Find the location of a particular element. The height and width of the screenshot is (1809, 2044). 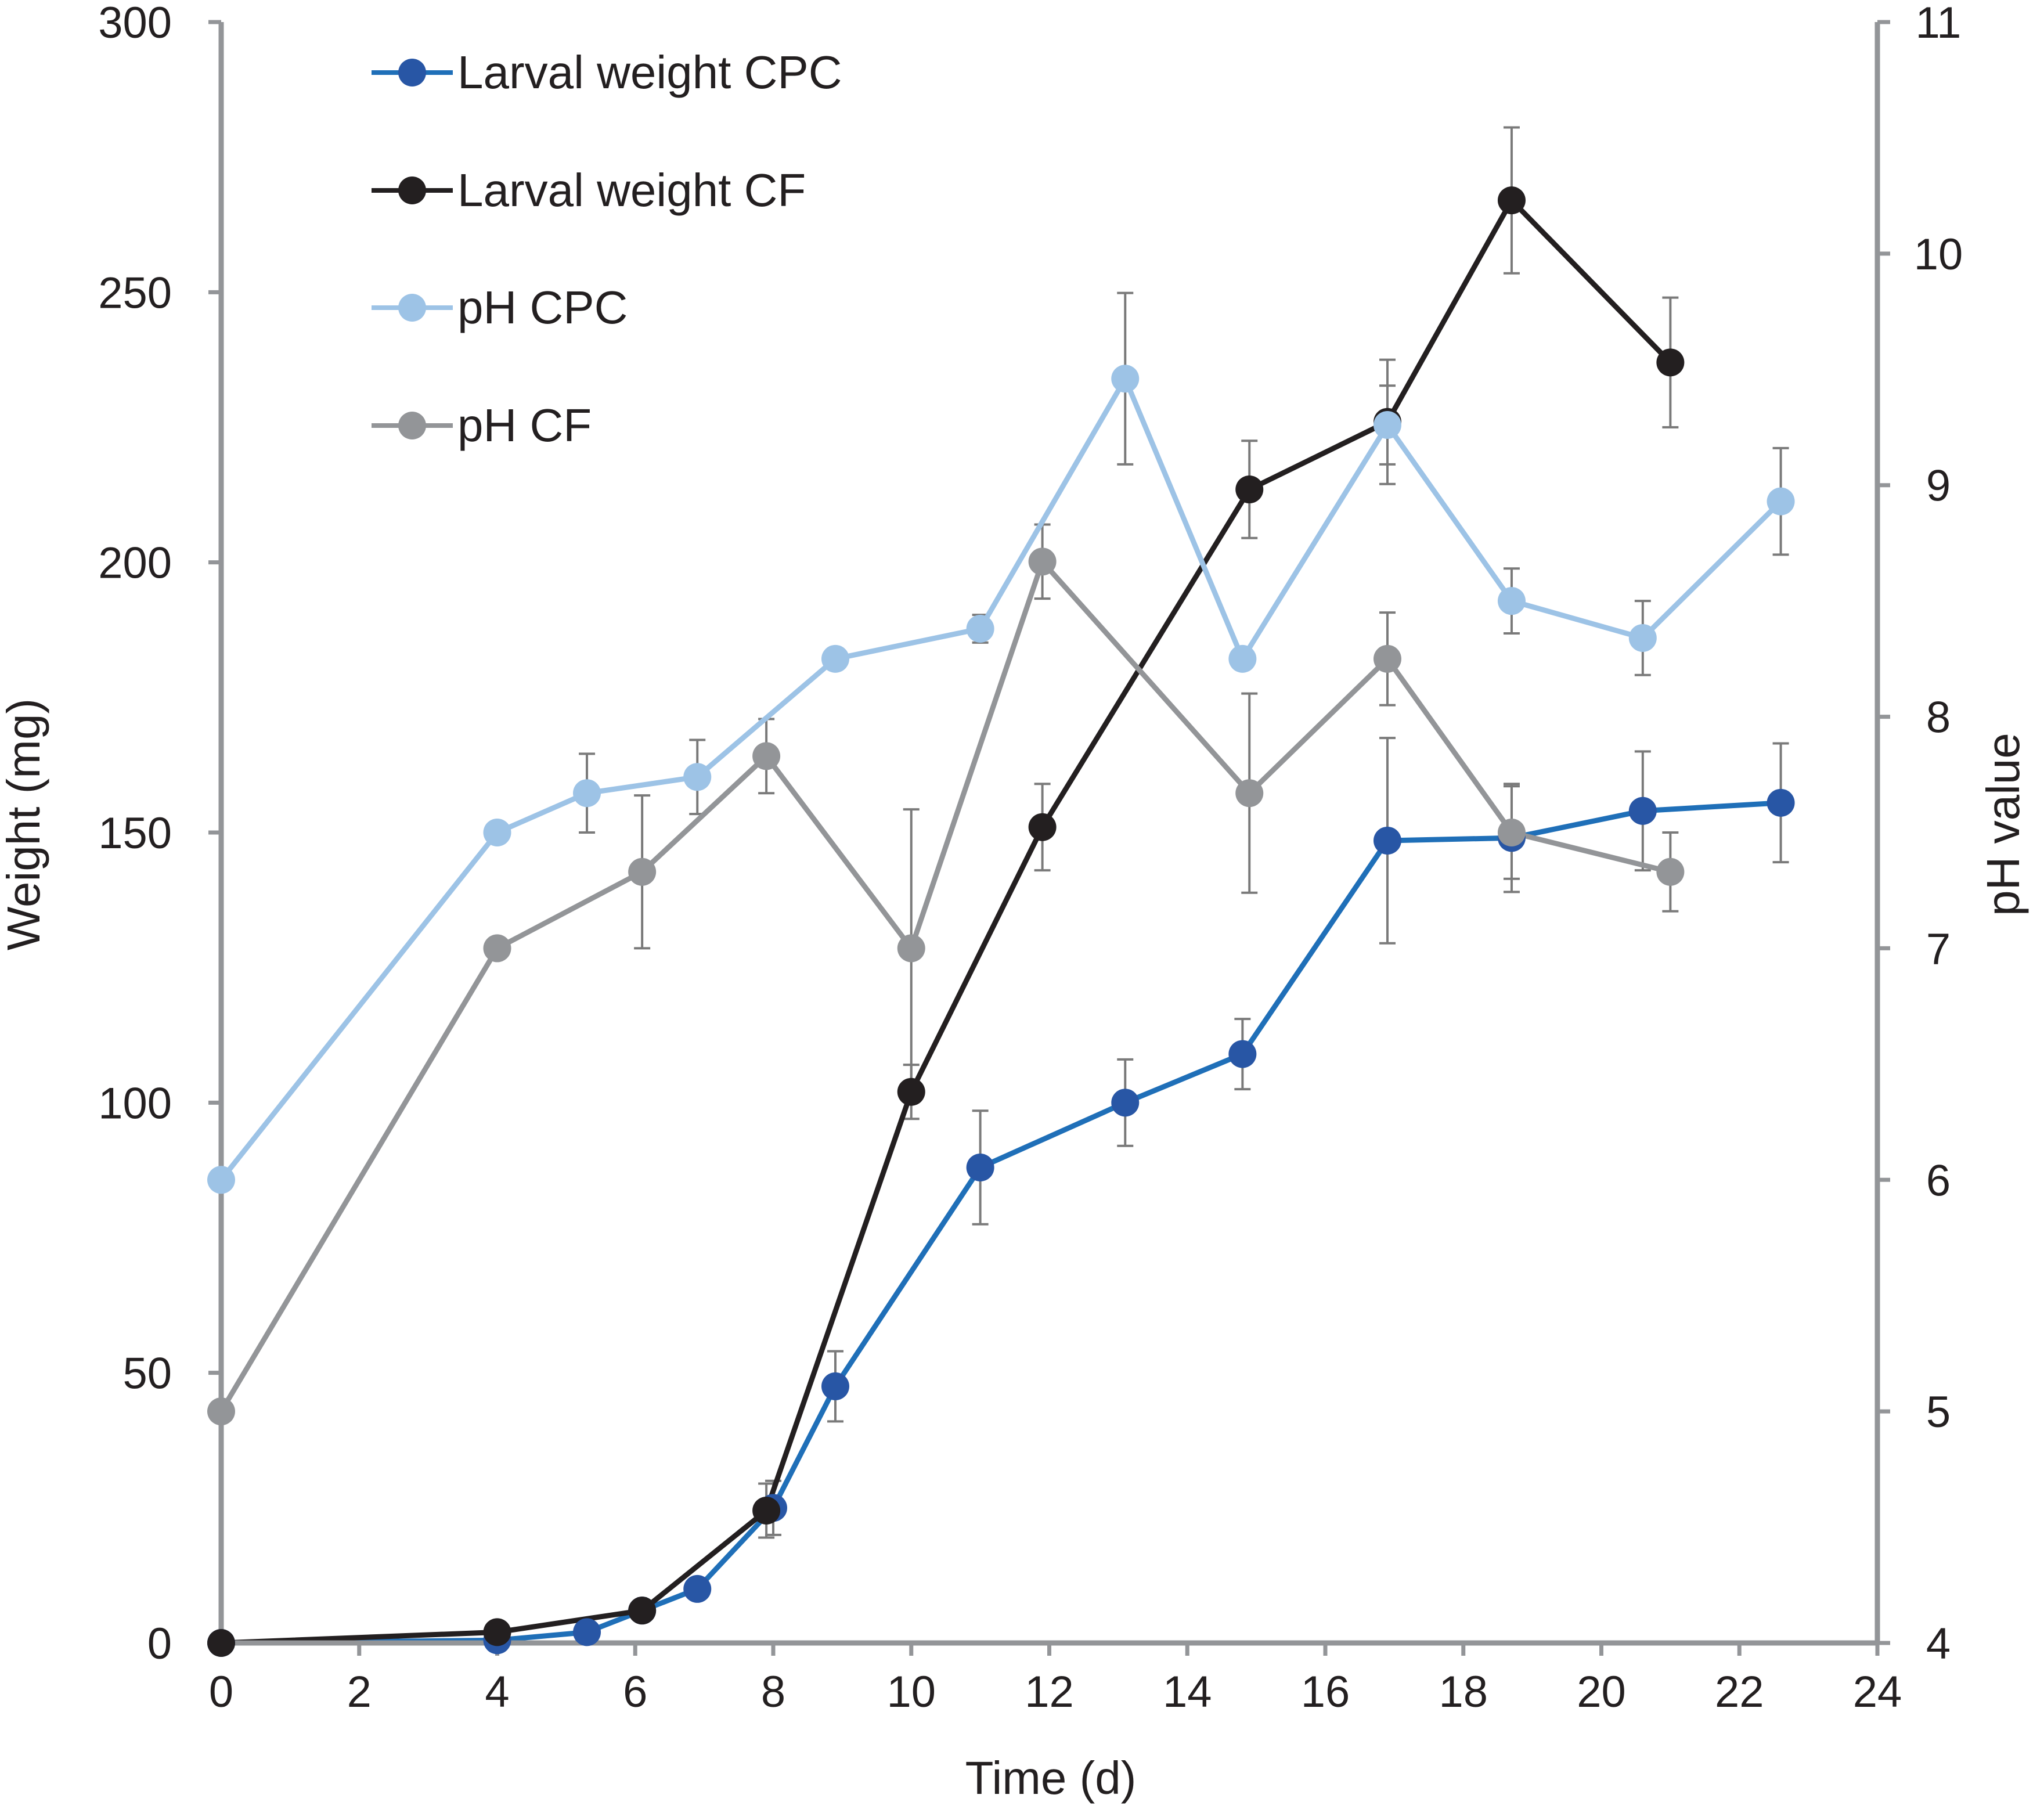

x-tick-label: 12 is located at coordinates (1049, 1692).